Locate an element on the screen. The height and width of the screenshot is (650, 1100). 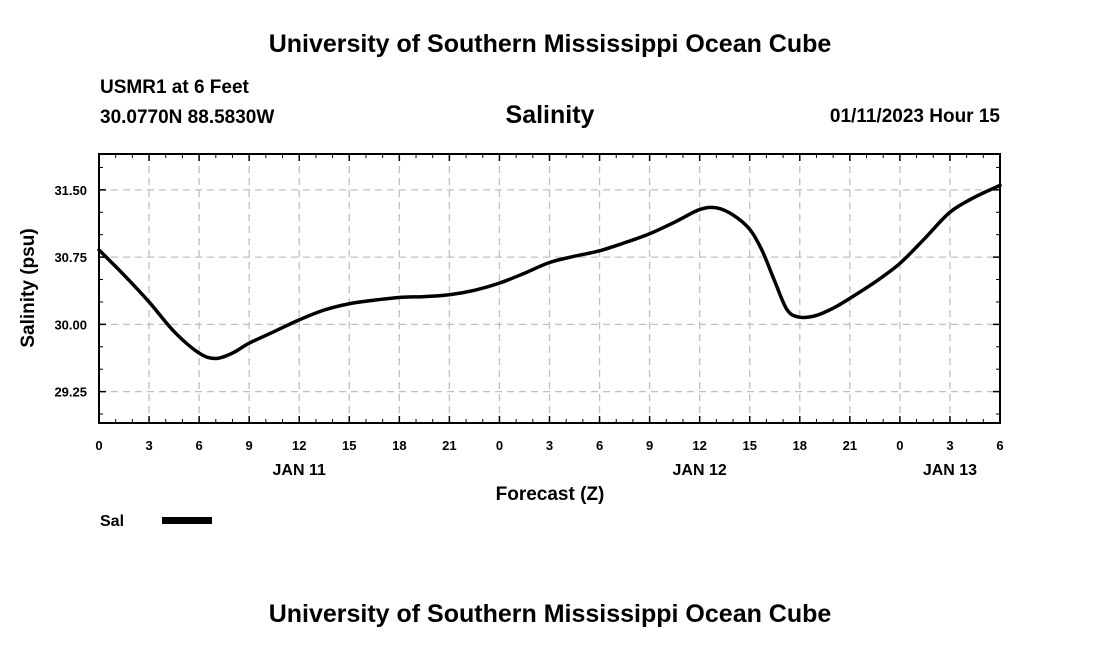
y-tick-label: 30.00 is located at coordinates (70, 324).